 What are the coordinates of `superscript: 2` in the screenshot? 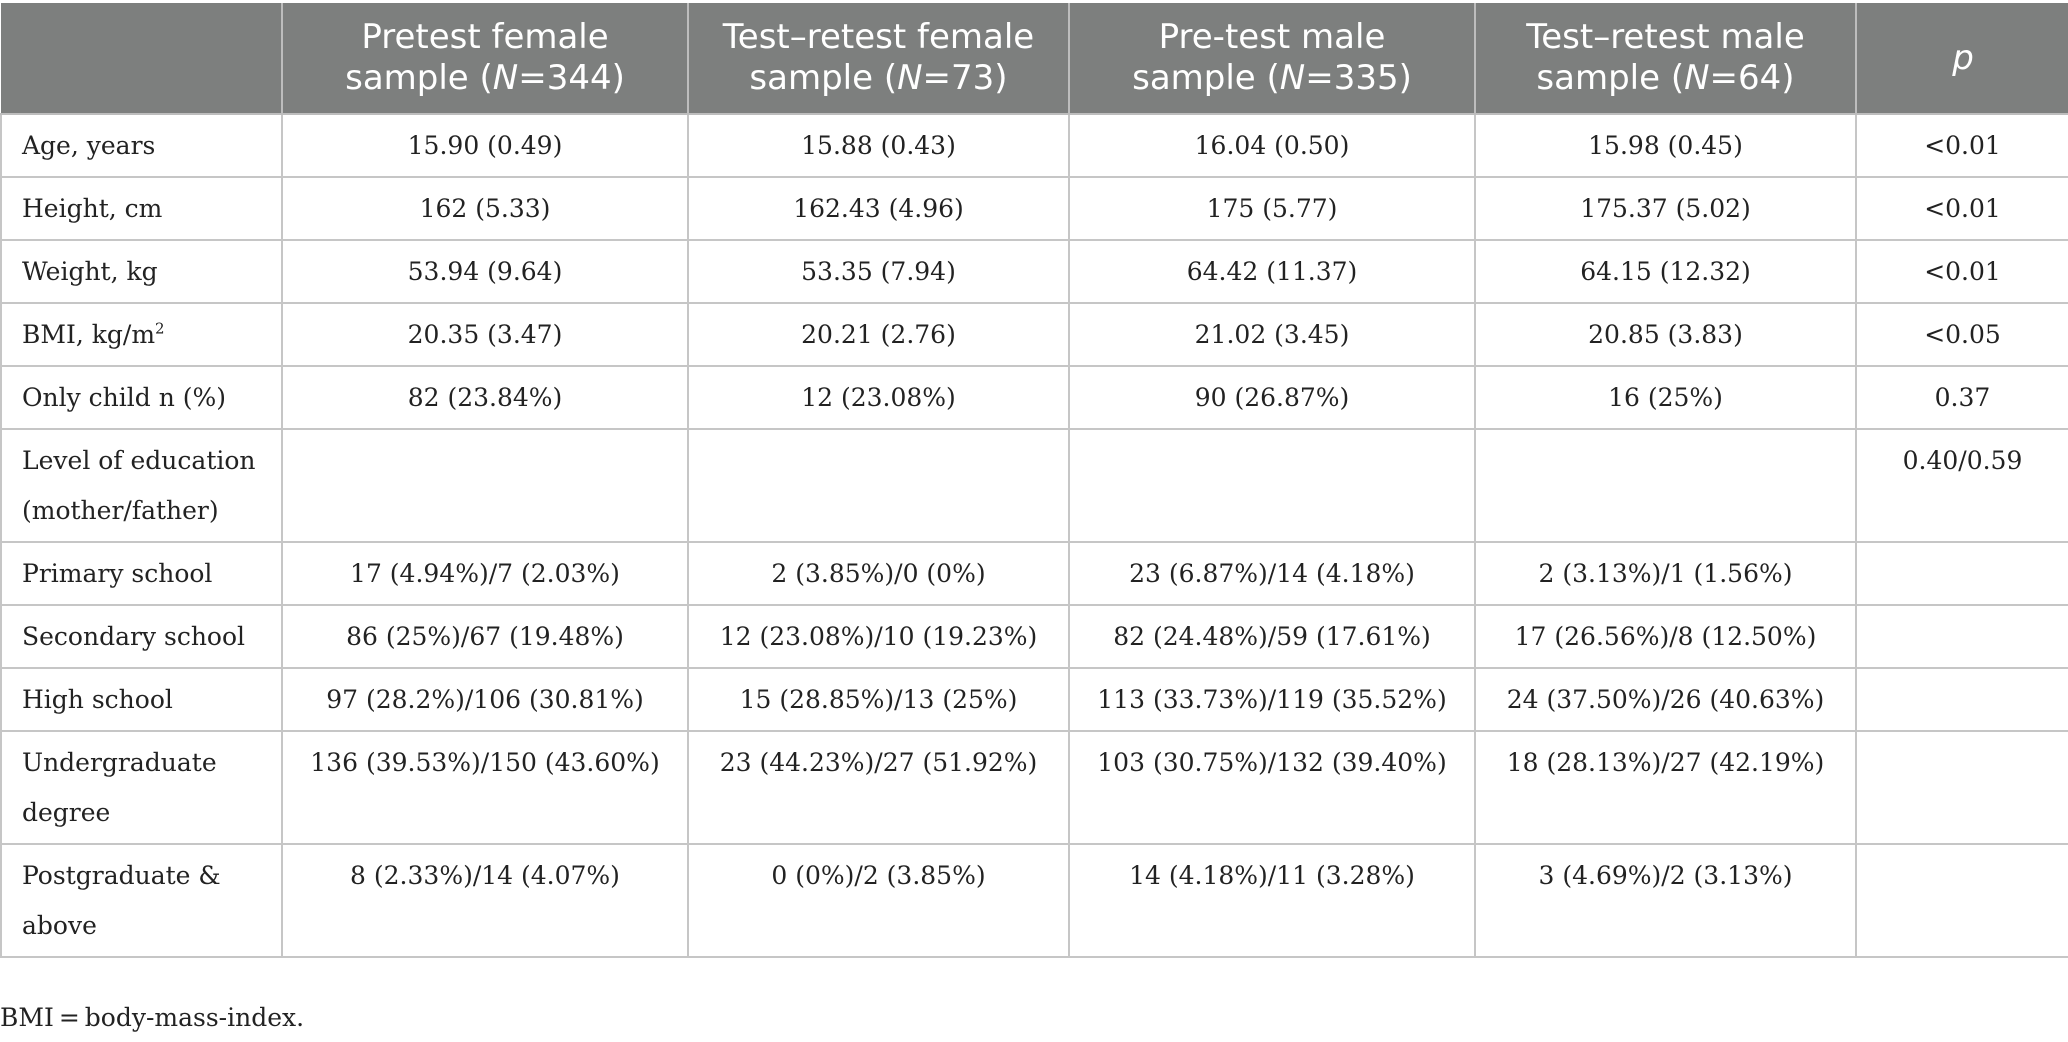 It's located at (160, 328).